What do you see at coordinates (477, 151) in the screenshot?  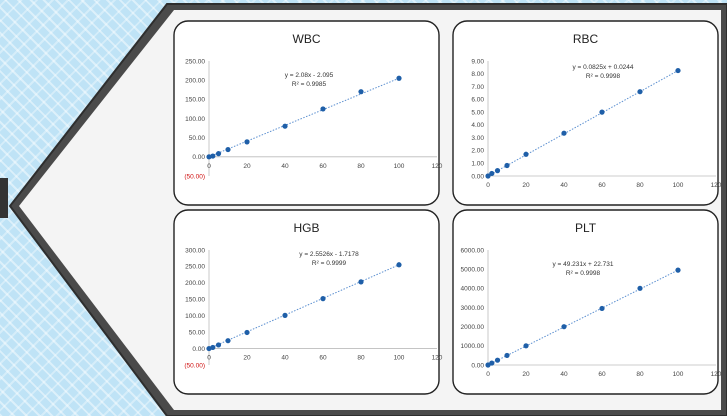 I see `rbc-y-tick-label: 2.00` at bounding box center [477, 151].